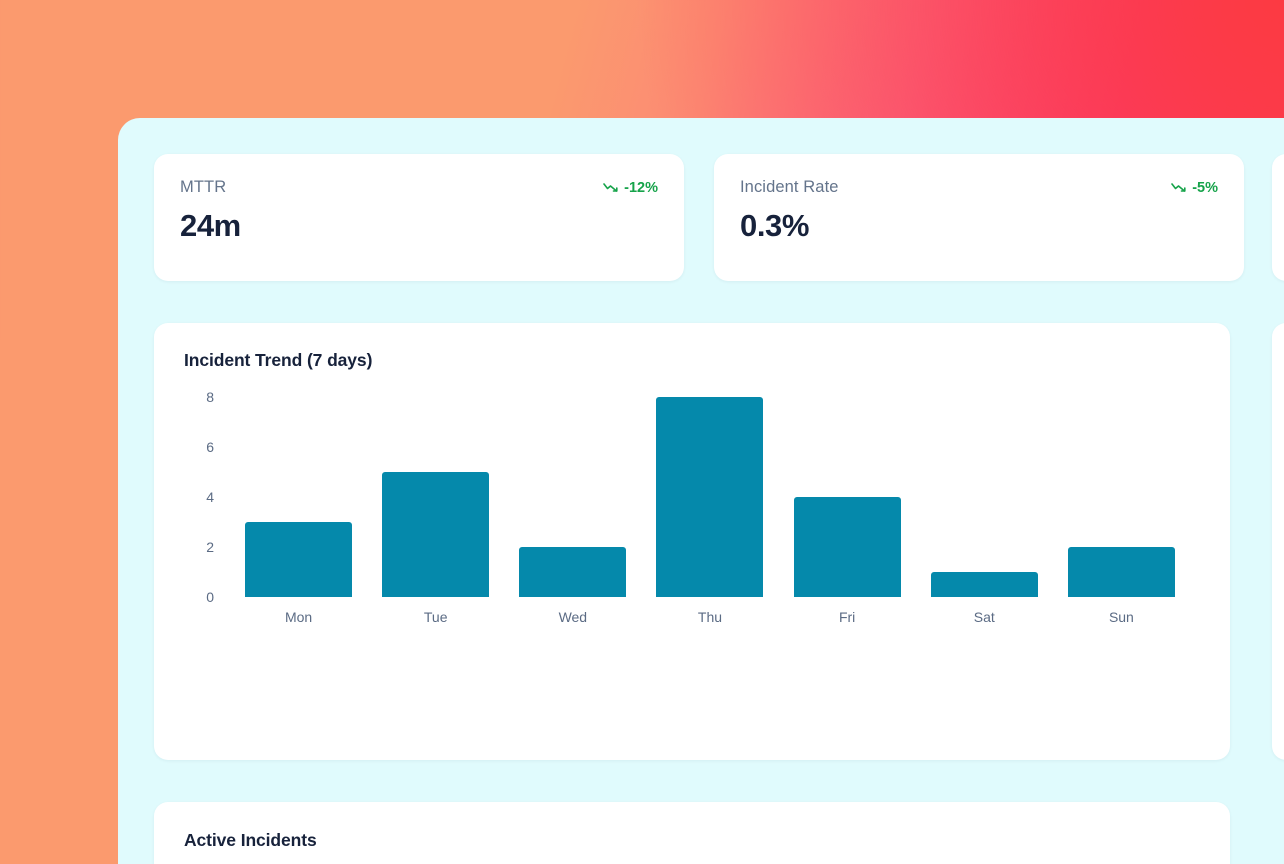 The height and width of the screenshot is (864, 1284). What do you see at coordinates (210, 497) in the screenshot?
I see `y-axis-tick: 4` at bounding box center [210, 497].